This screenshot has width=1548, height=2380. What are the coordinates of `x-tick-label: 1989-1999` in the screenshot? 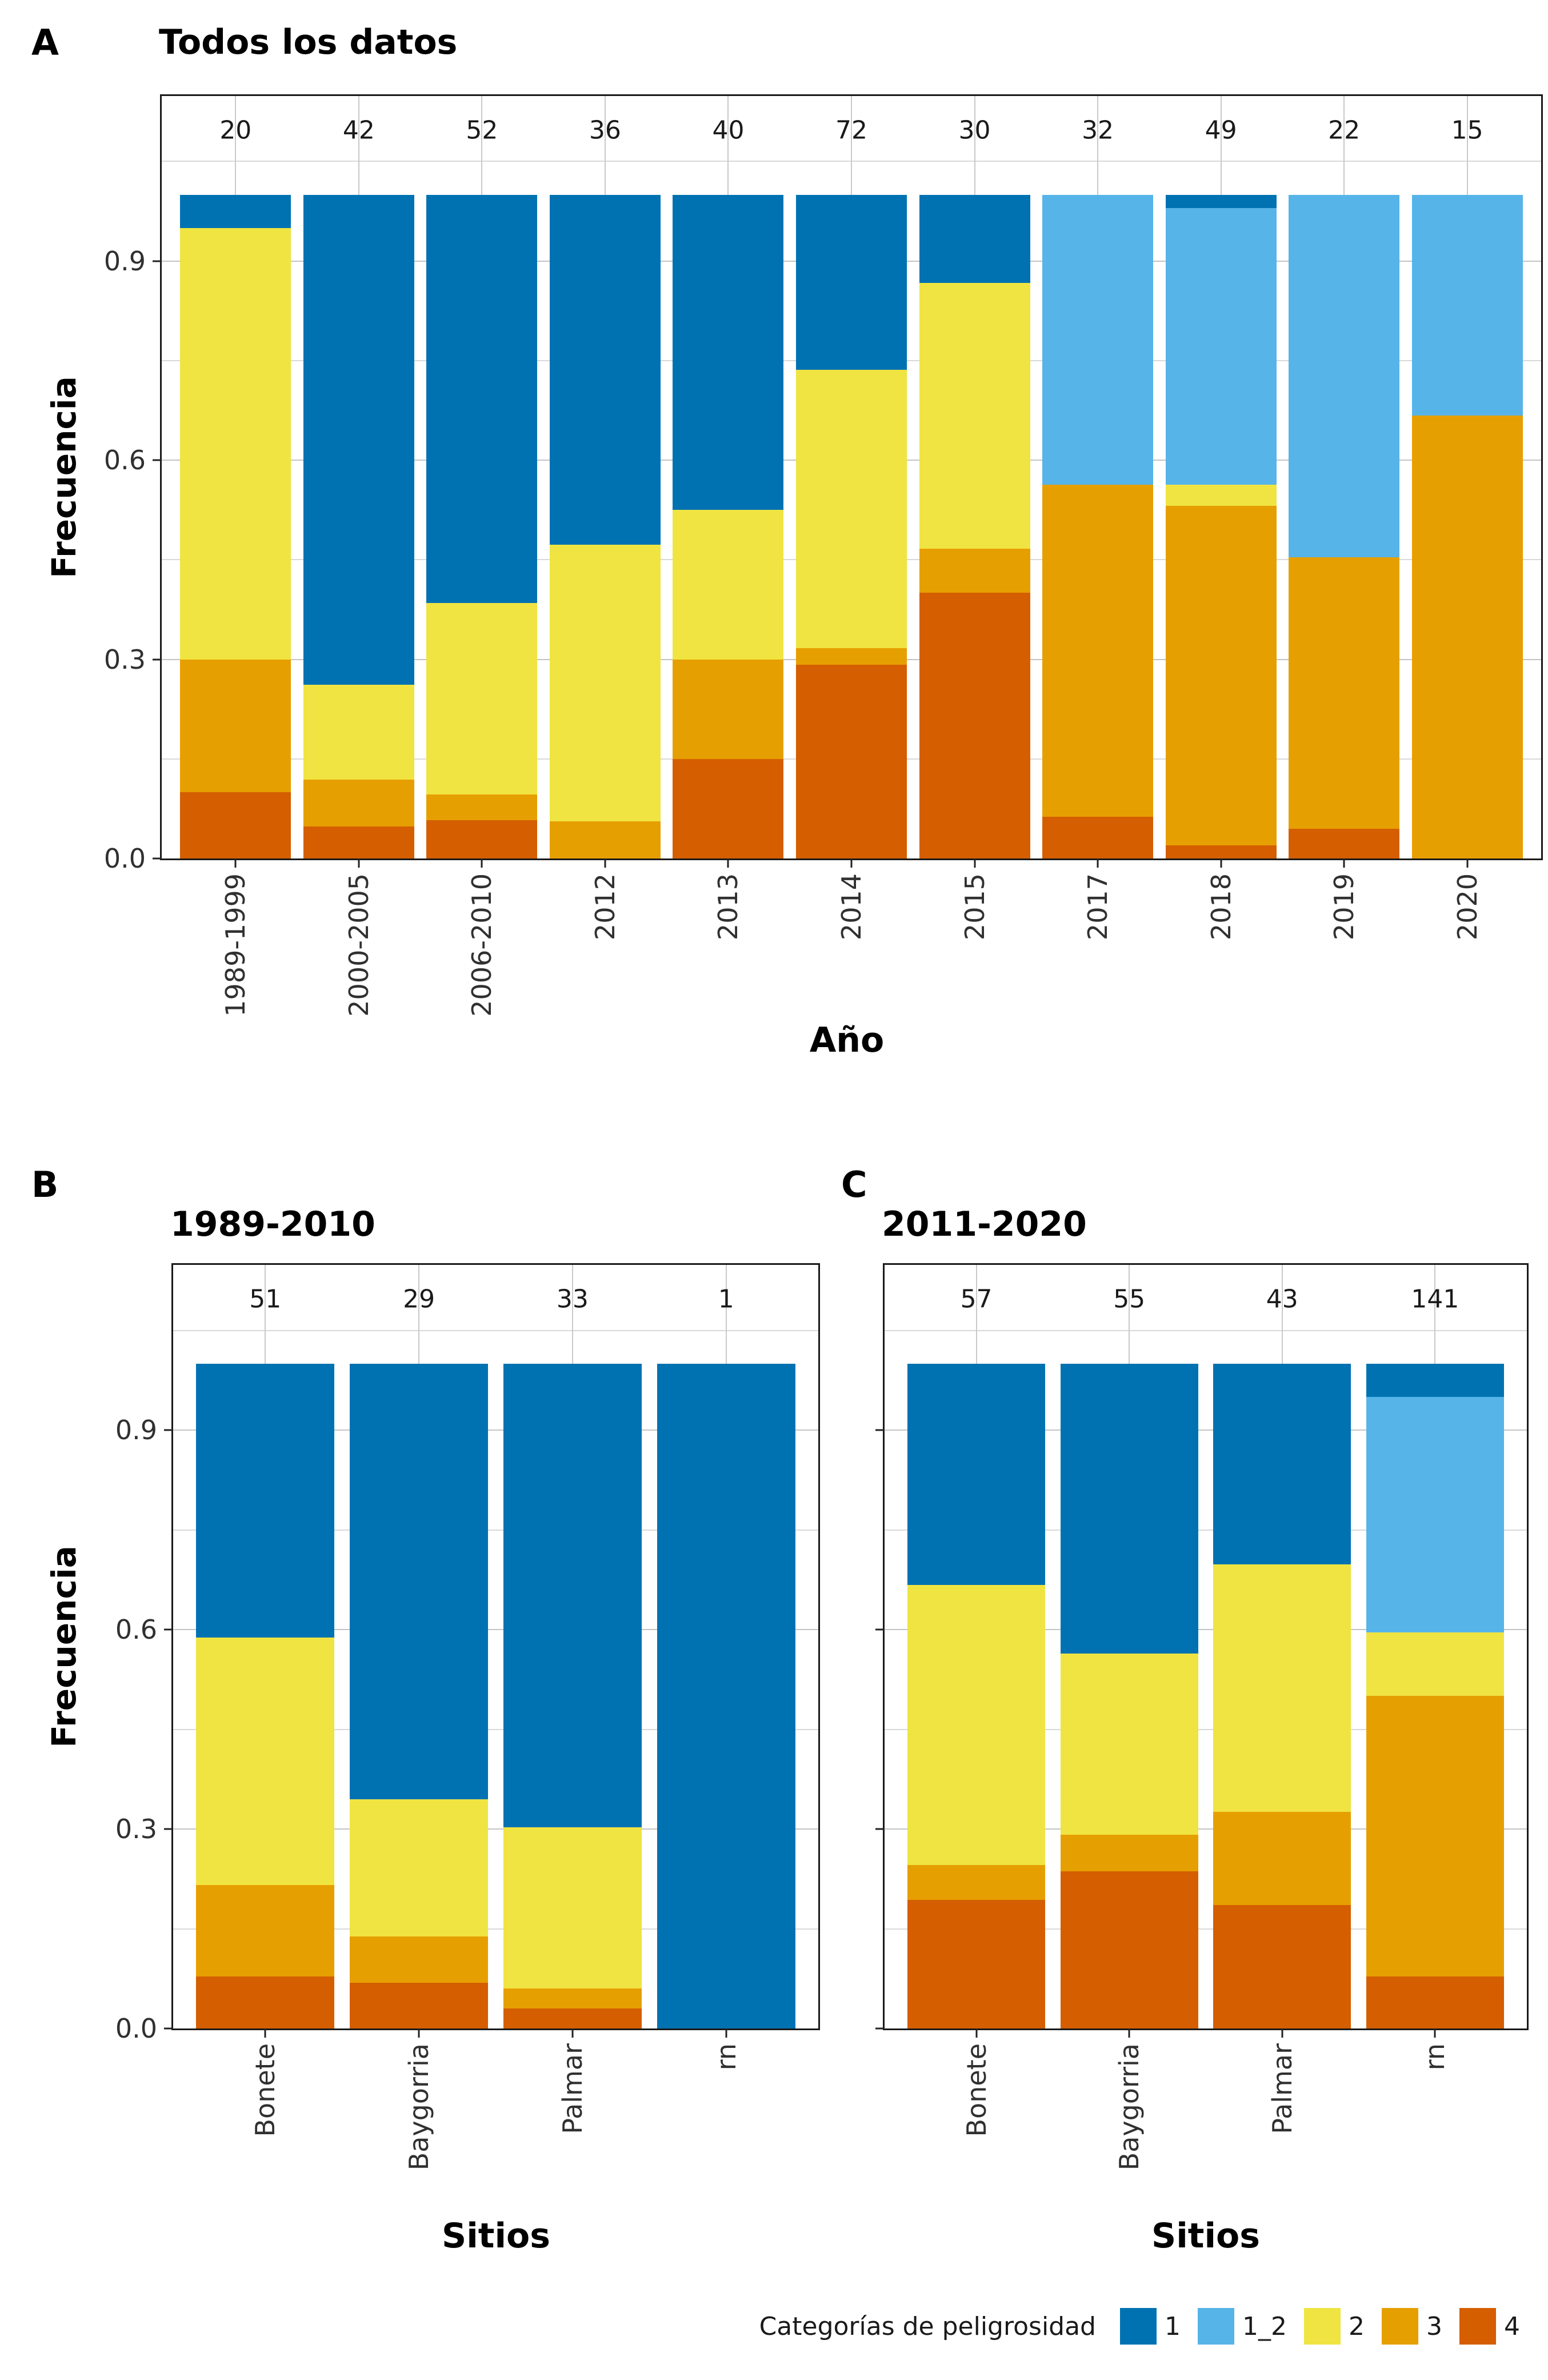 It's located at (235, 945).